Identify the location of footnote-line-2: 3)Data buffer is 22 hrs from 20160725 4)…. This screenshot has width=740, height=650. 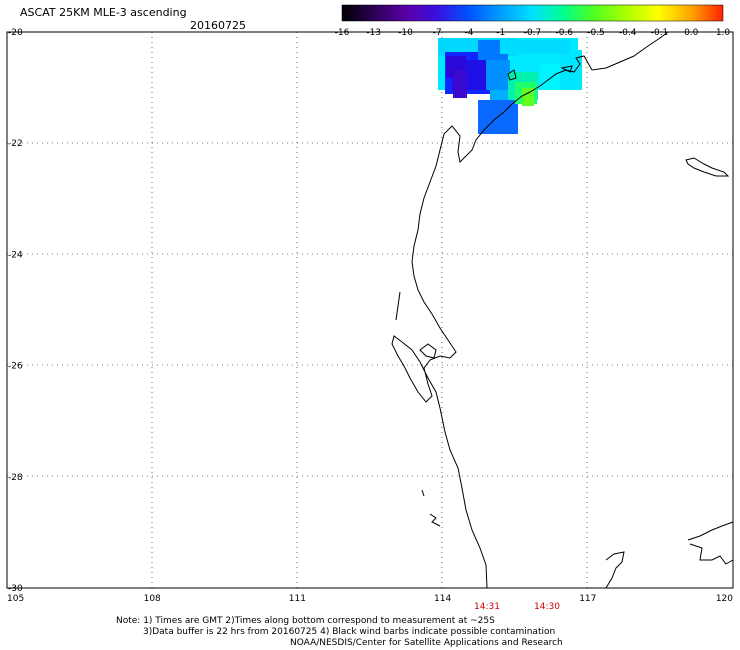
(349, 632).